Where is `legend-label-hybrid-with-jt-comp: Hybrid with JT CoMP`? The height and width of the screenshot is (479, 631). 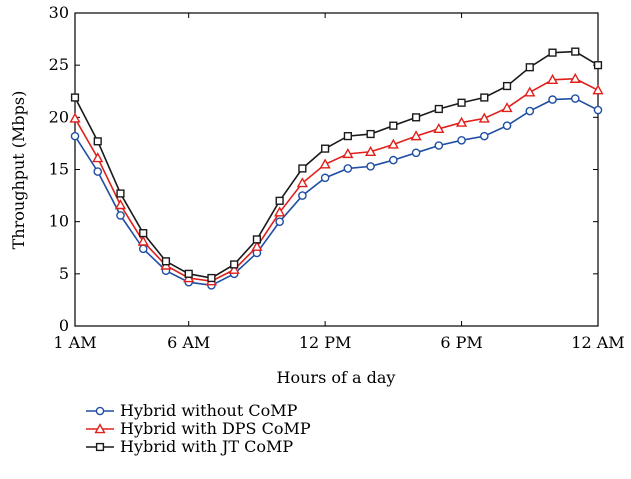
legend-label-hybrid-with-jt-comp: Hybrid with JT CoMP is located at coordinates (206, 446).